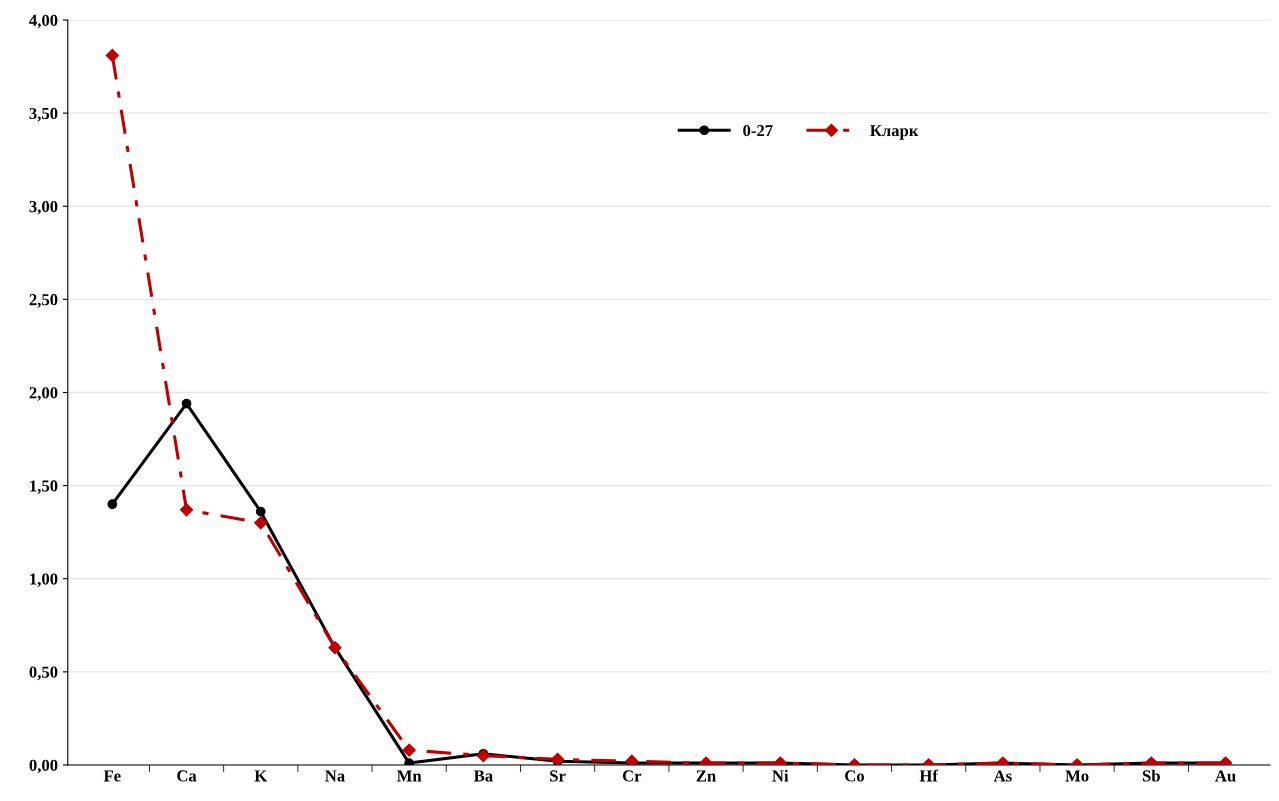 The image size is (1279, 801). What do you see at coordinates (632, 776) in the screenshot?
I see `x-tick-label: Cr` at bounding box center [632, 776].